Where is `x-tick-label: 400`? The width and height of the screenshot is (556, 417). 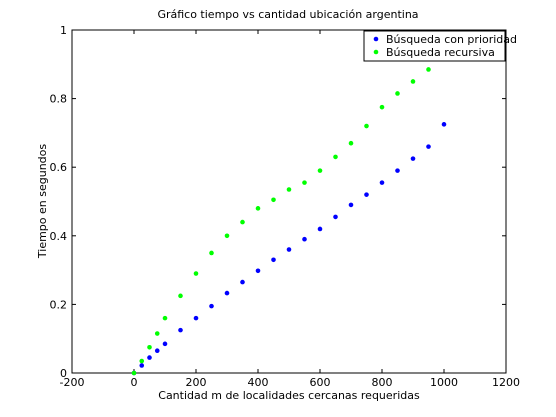 x-tick-label: 400 is located at coordinates (258, 382).